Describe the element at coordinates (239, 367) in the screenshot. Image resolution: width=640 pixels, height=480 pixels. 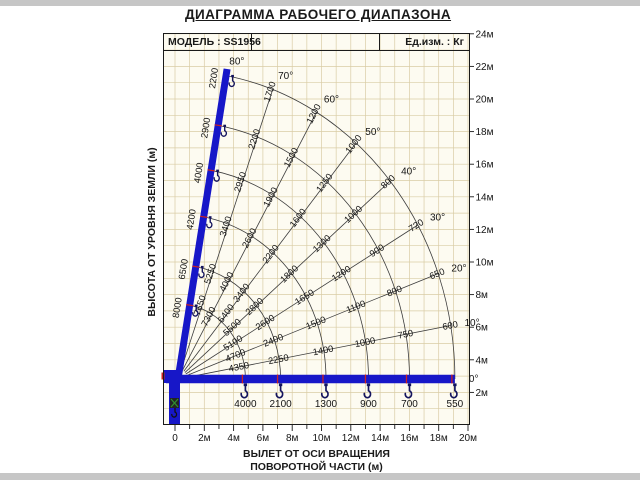
I see `capacity-label: 4350` at that location.